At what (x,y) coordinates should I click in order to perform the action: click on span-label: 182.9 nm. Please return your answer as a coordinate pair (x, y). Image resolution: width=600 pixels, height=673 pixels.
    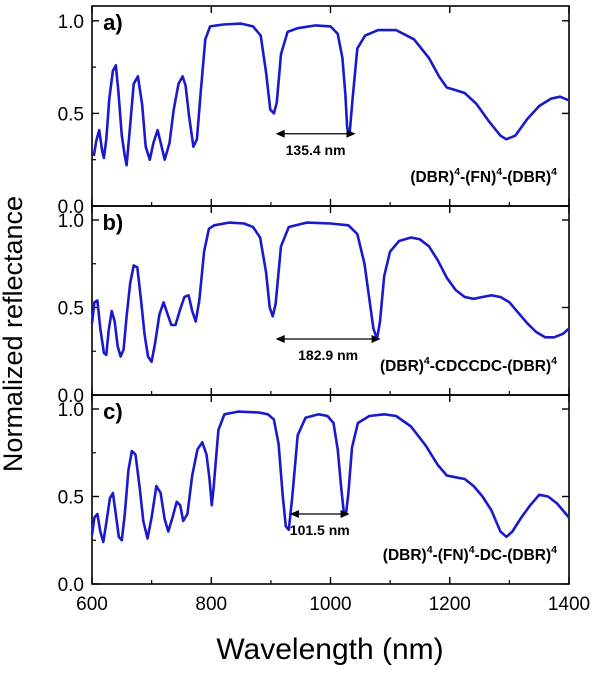
    Looking at the image, I should click on (328, 355).